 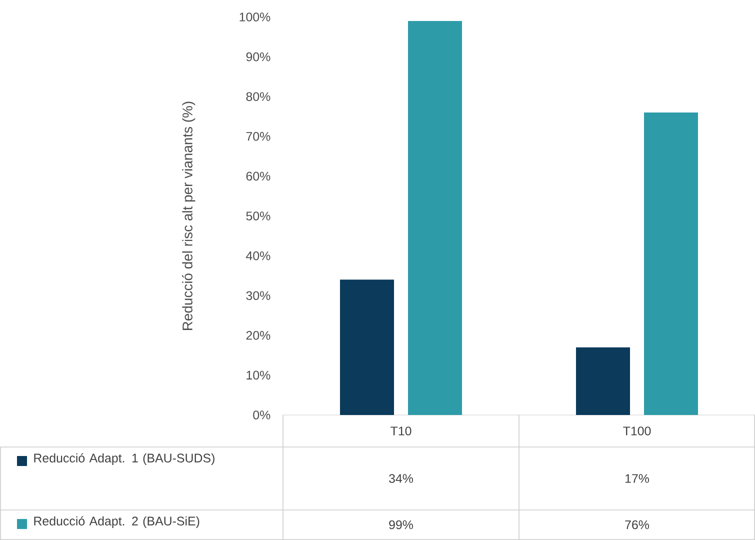 I want to click on y-tick-label: 90%, so click(x=258, y=57).